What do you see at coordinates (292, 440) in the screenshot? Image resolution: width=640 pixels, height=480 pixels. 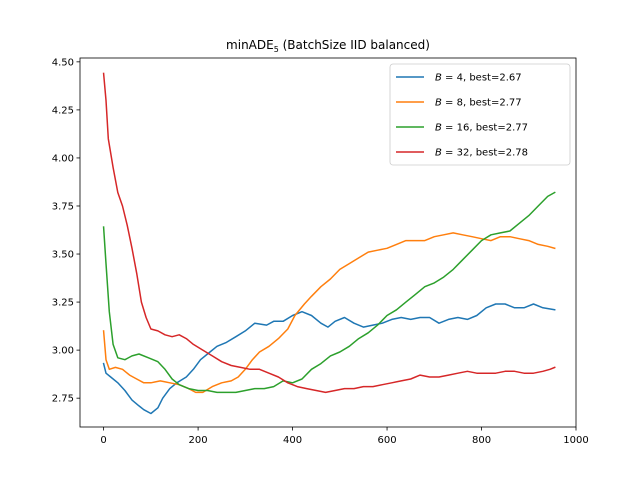 I see `x-tick-label: 400` at bounding box center [292, 440].